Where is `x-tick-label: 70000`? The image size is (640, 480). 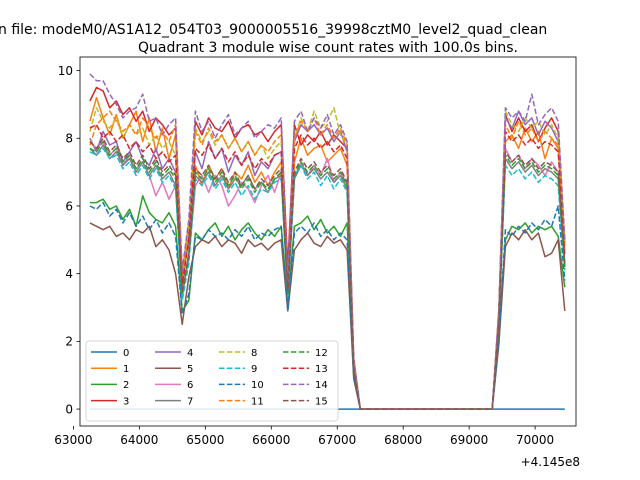
x-tick-label: 70000 is located at coordinates (535, 440).